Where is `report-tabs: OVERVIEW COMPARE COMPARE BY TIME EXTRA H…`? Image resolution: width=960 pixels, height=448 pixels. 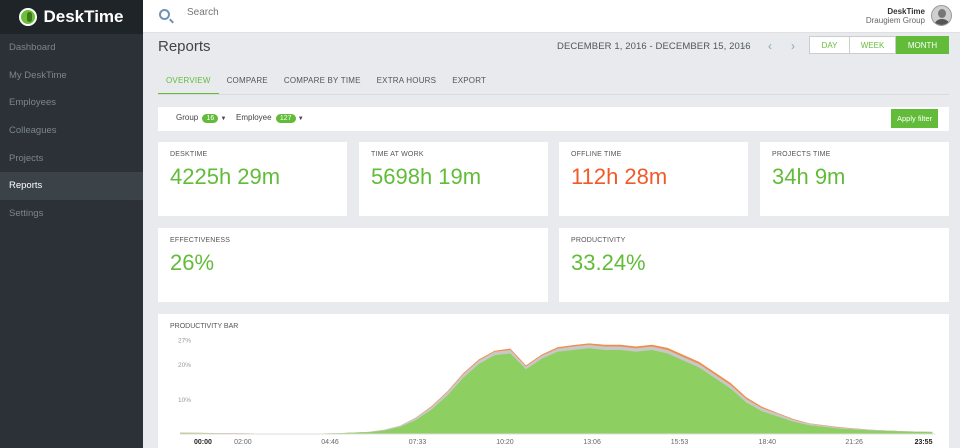
report-tabs: OVERVIEW COMPARE COMPARE BY TIME EXTRA H… is located at coordinates (326, 83).